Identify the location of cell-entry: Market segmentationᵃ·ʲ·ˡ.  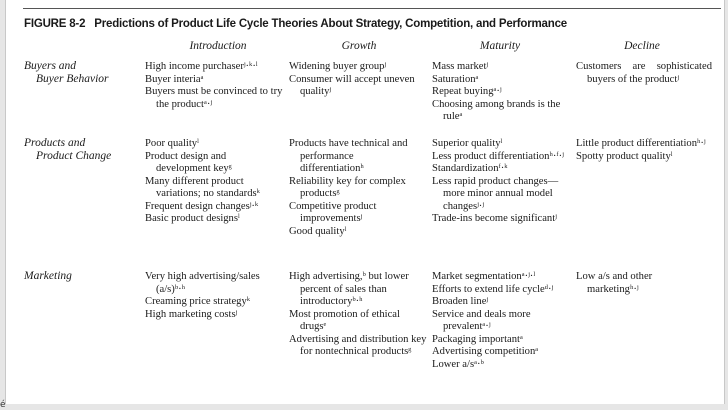
(484, 276).